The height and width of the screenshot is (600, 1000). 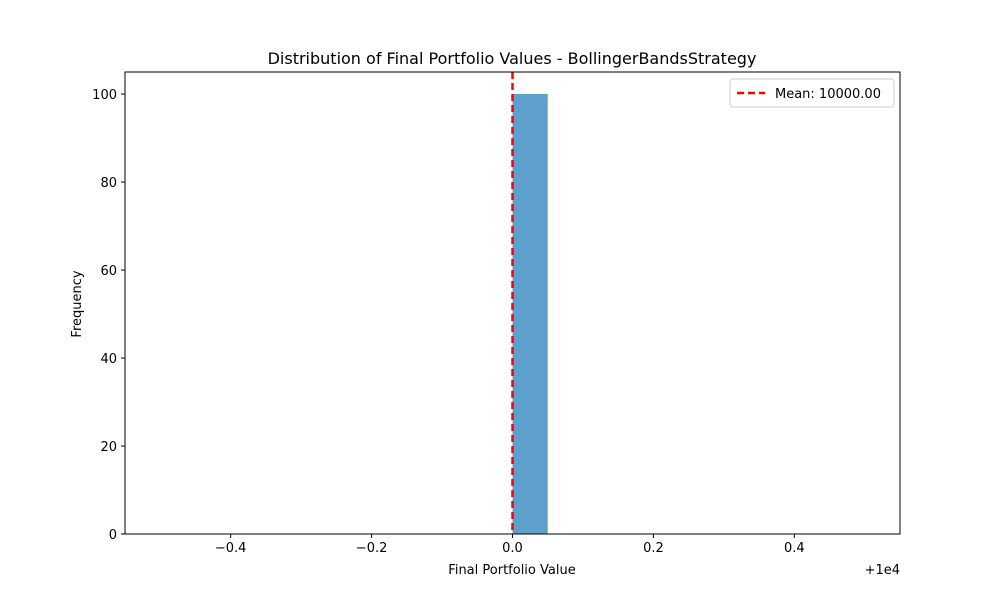 What do you see at coordinates (512, 548) in the screenshot?
I see `x-tick-label-2: 0.0` at bounding box center [512, 548].